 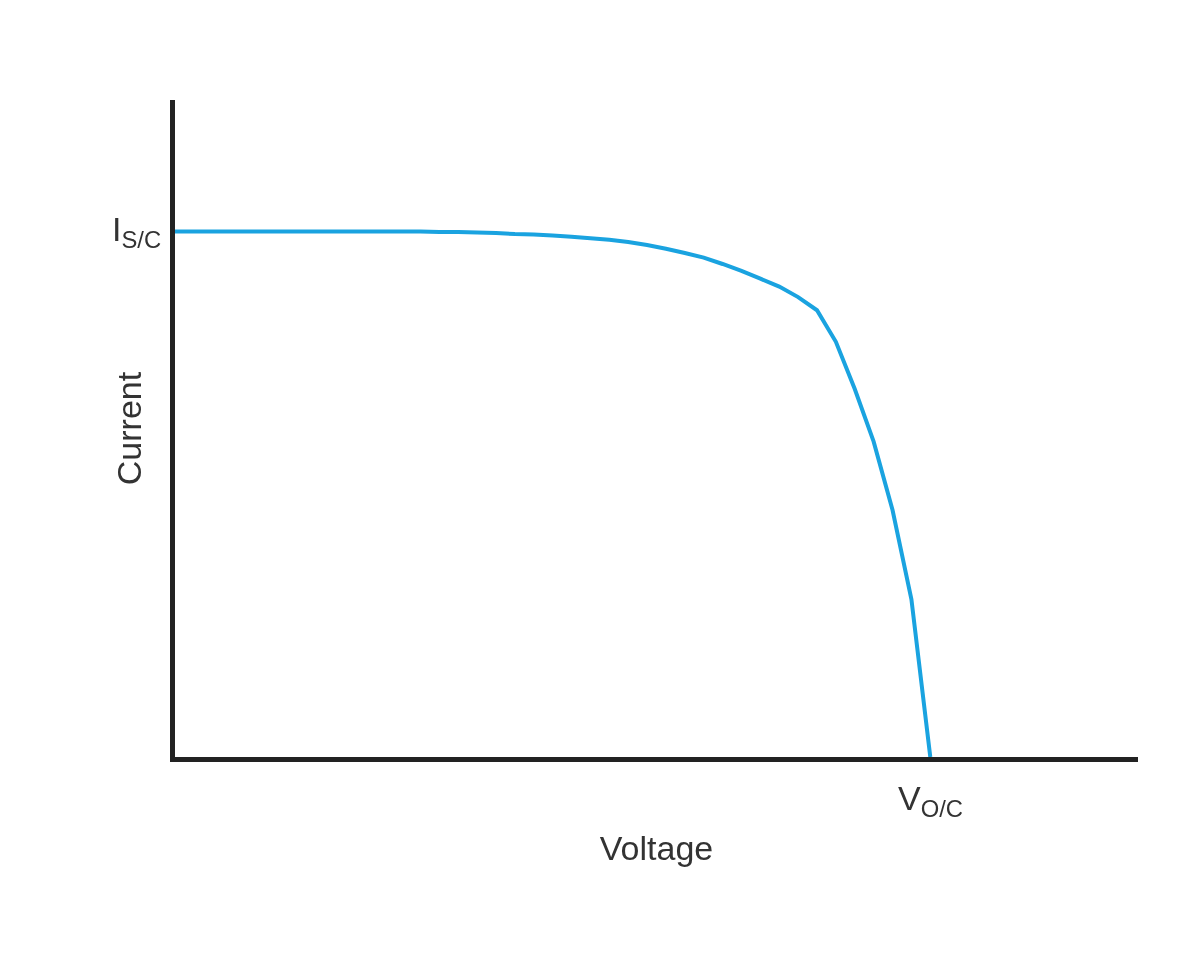 What do you see at coordinates (656, 848) in the screenshot?
I see `x-axis-title: Voltage` at bounding box center [656, 848].